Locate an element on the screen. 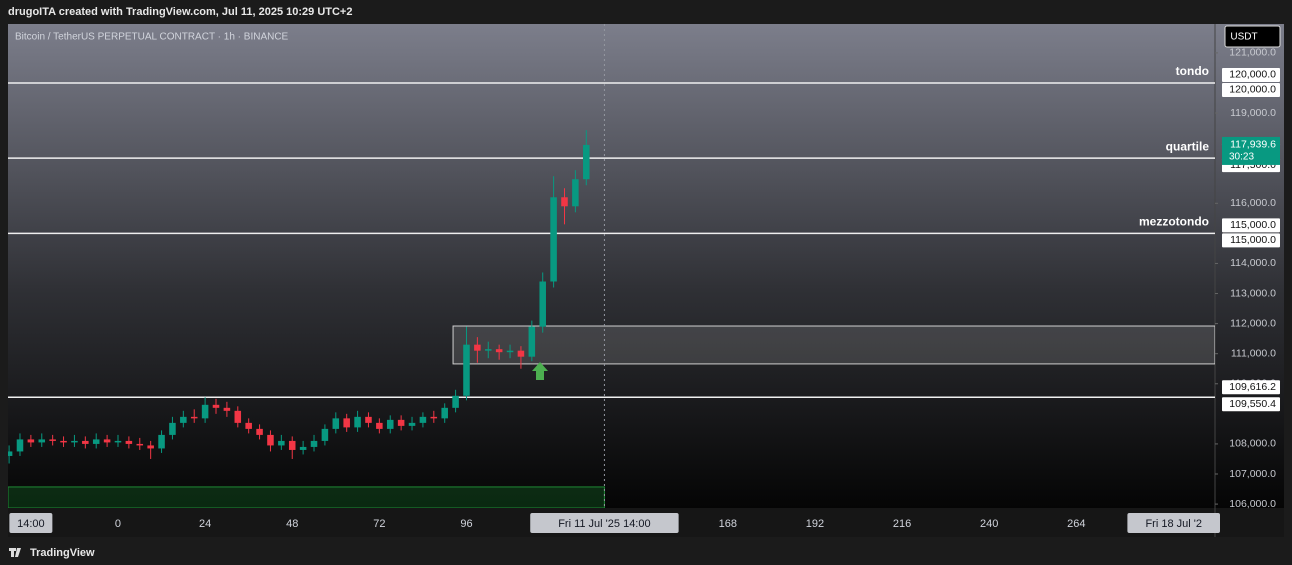  y-tick-label: 114,000.0 is located at coordinates (1253, 263).